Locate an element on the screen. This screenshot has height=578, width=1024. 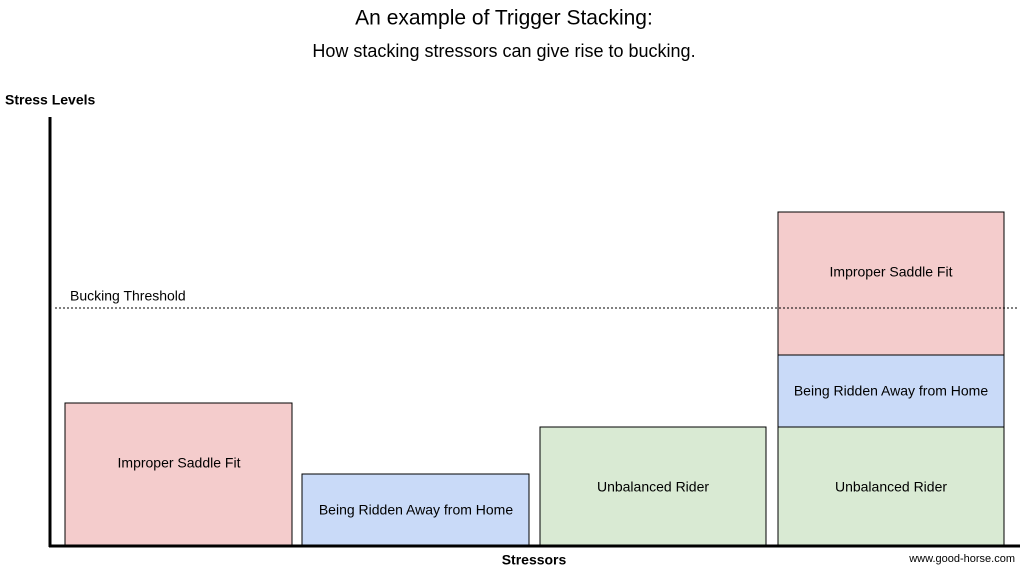
y-axis-label: Stress Levels is located at coordinates (50, 100).